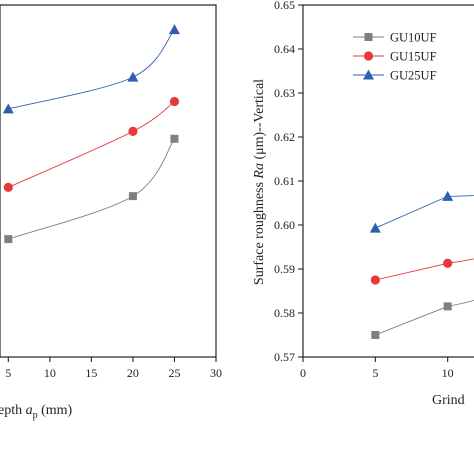 Image resolution: width=474 pixels, height=474 pixels. I want to click on legend-label-gu15uf: GU15UF, so click(413, 57).